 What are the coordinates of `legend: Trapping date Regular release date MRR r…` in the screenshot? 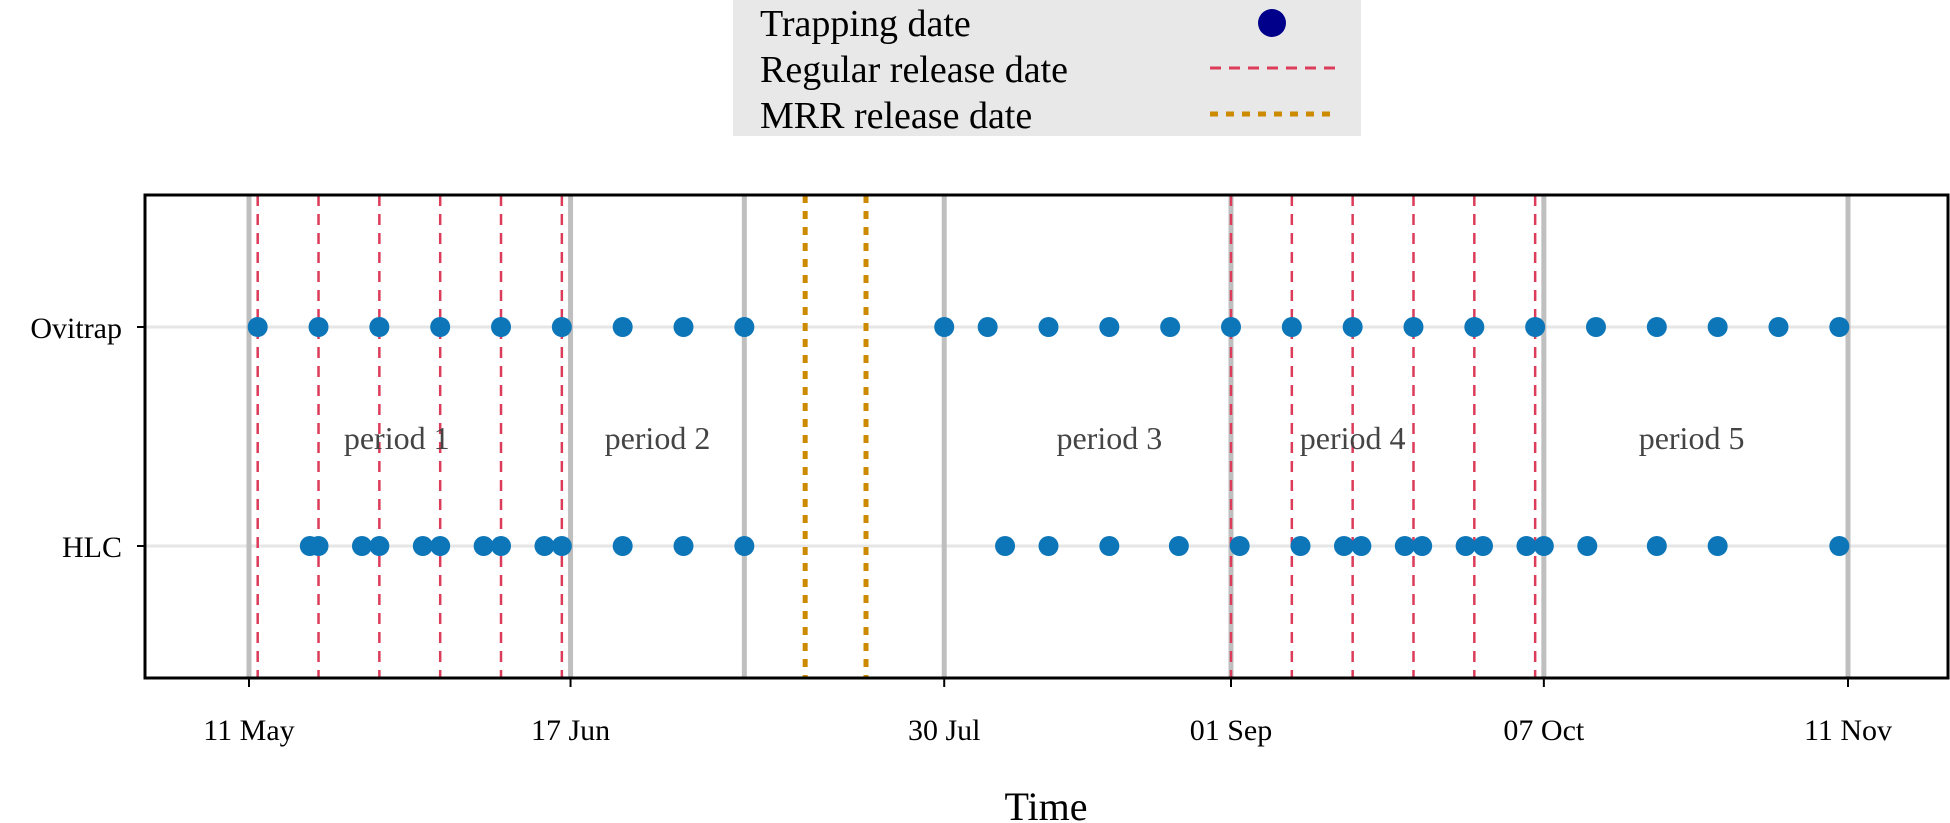 It's located at (1047, 68).